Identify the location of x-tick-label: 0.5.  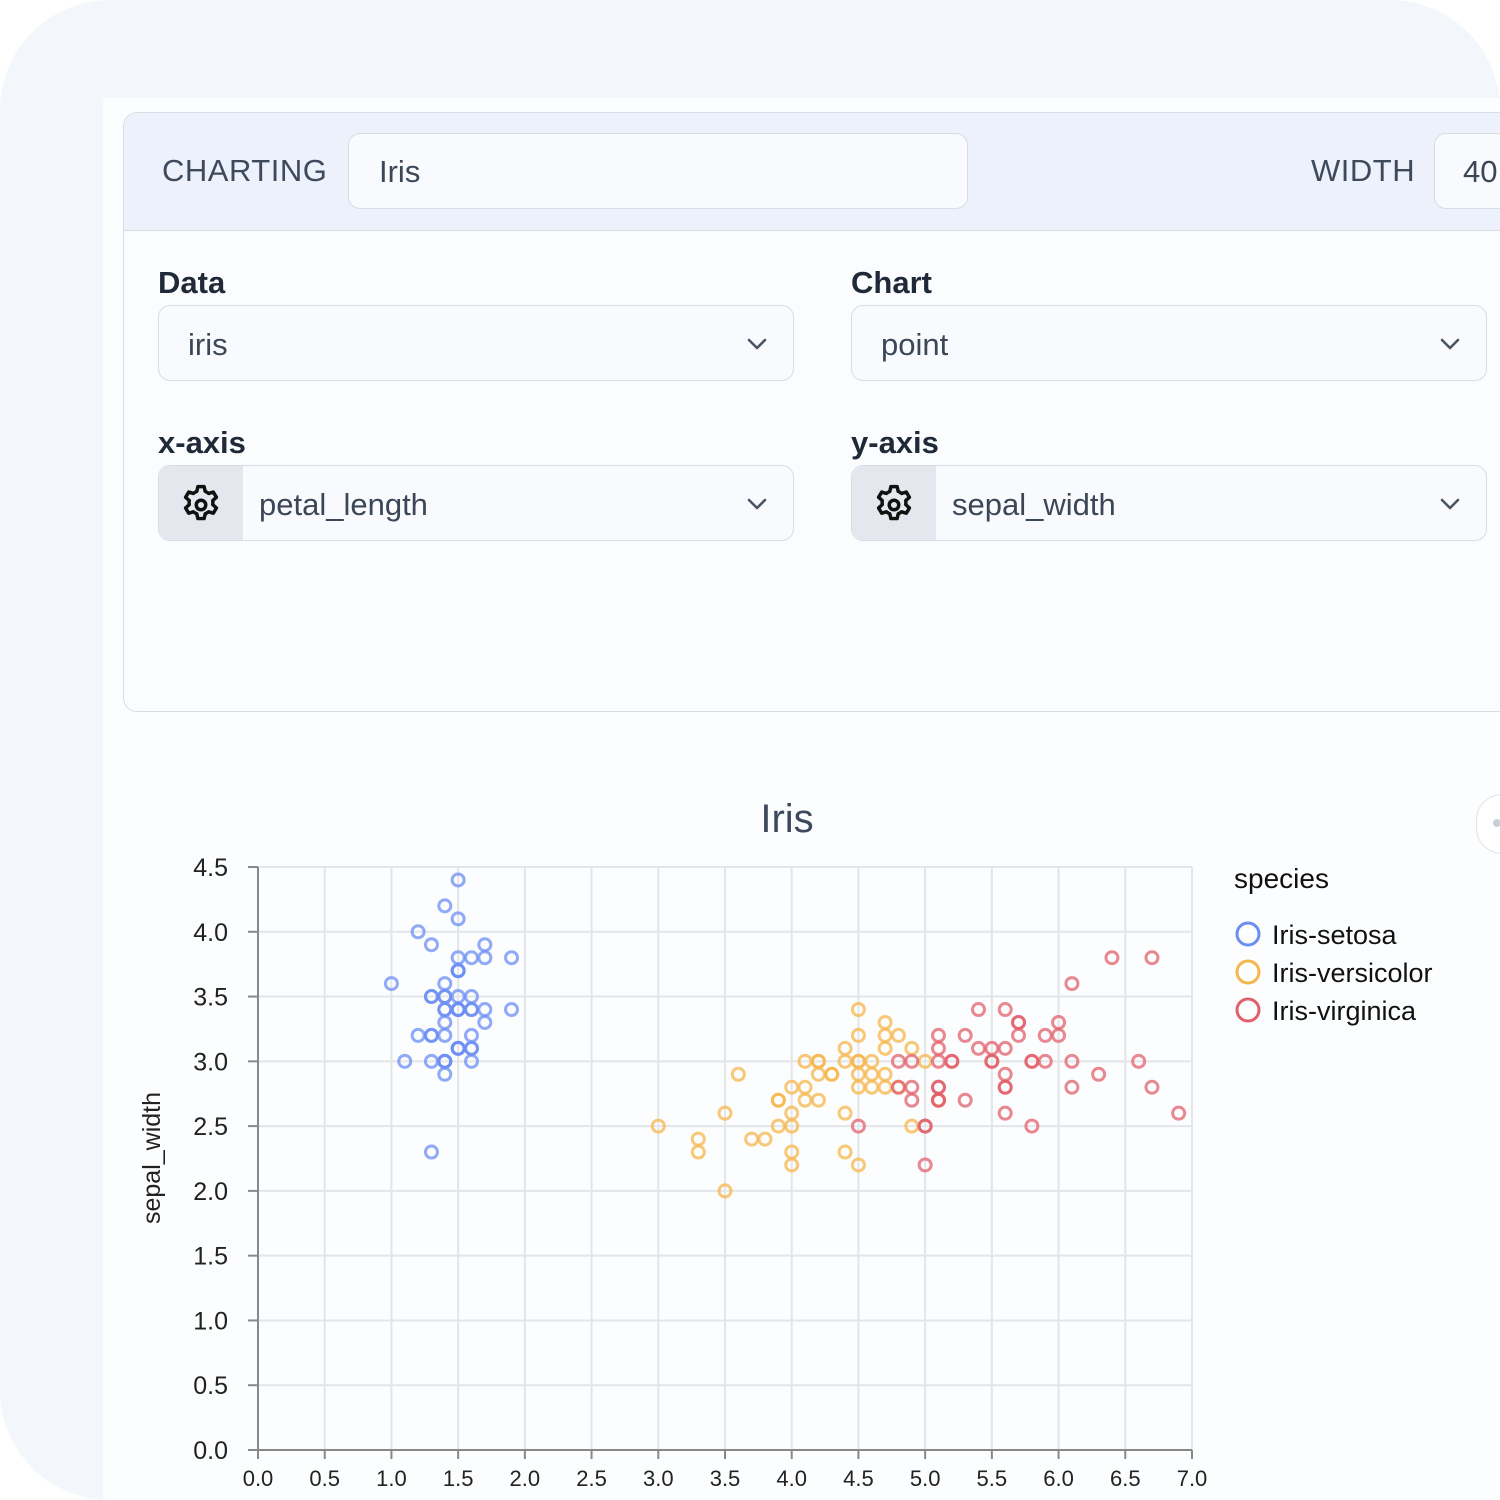
(324, 1478).